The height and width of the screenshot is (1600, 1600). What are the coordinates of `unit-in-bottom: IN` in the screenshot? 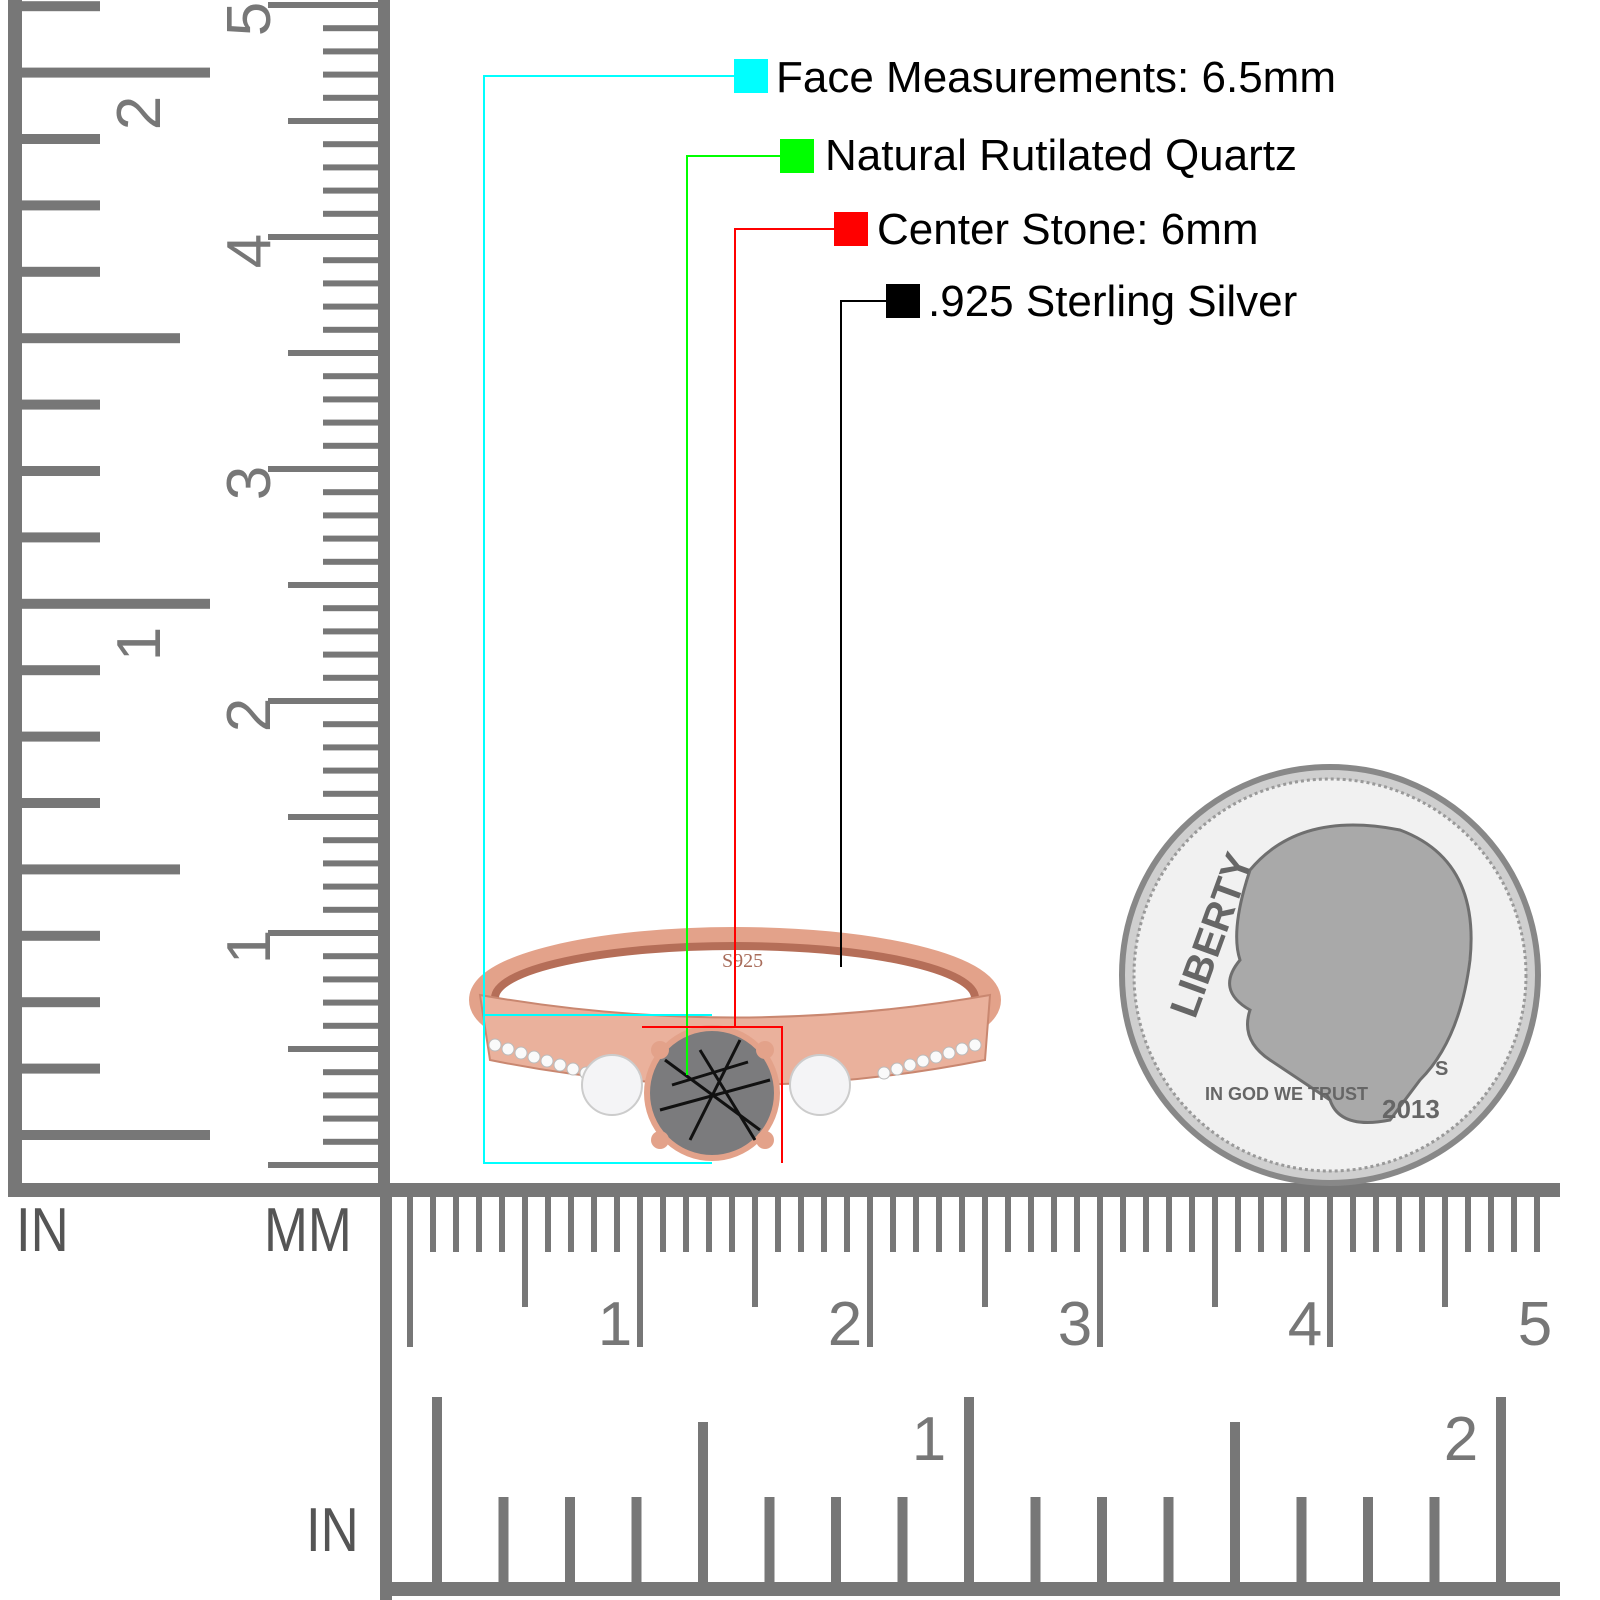 It's located at (332, 1530).